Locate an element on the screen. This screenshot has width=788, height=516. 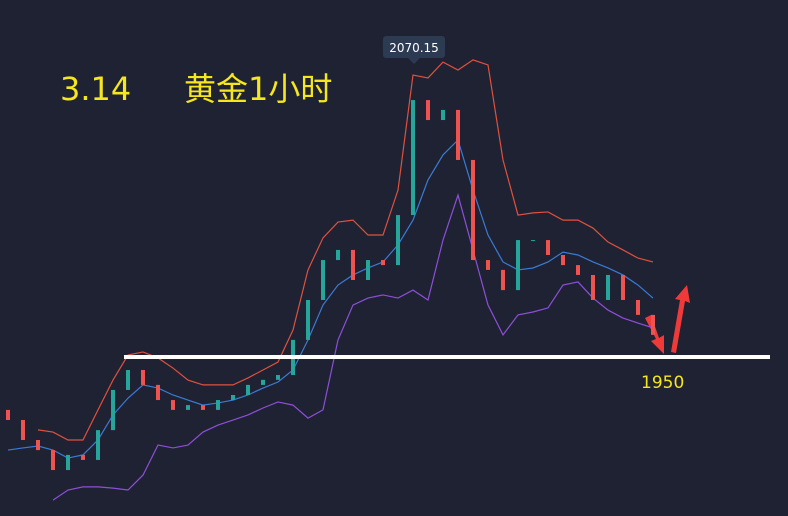
price-tag-box is located at coordinates (414, 46).